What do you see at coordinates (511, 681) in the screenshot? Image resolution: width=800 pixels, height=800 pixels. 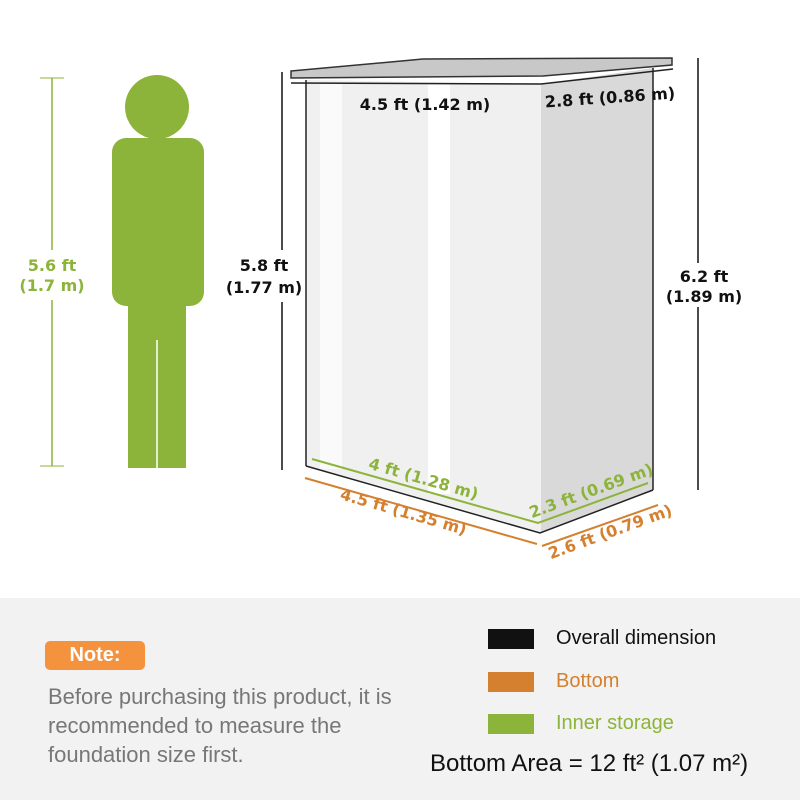 I see `bottom-swatch` at bounding box center [511, 681].